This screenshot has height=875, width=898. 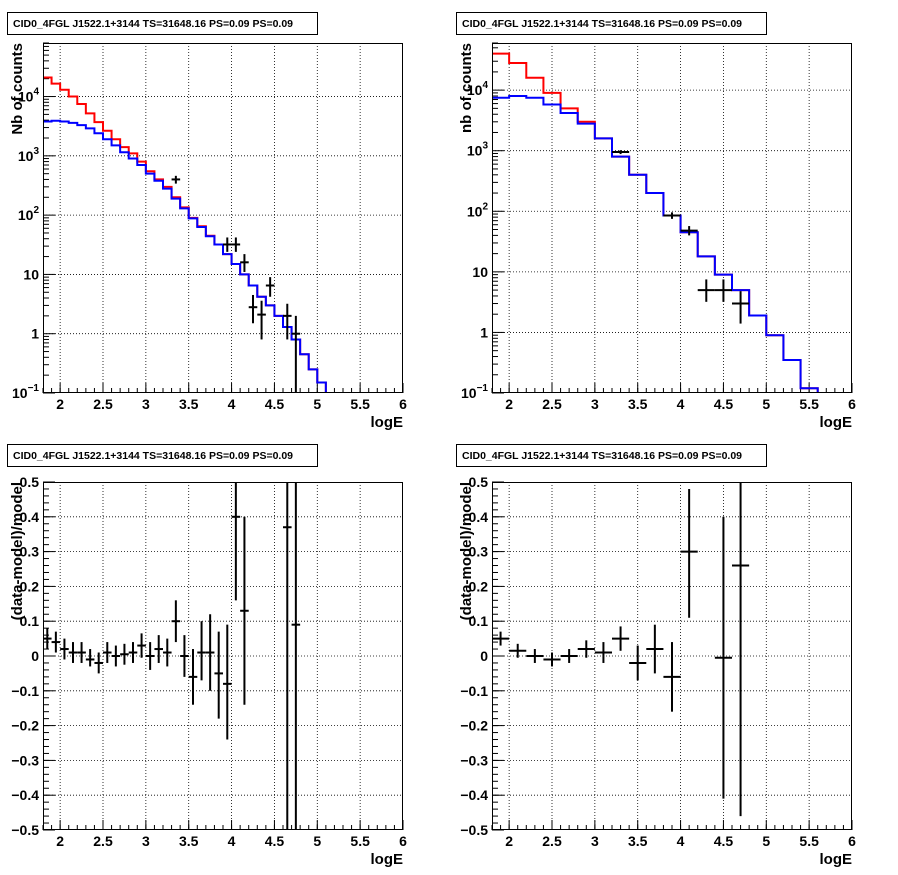 I want to click on y-tick-label: −0.2, so click(x=474, y=726).